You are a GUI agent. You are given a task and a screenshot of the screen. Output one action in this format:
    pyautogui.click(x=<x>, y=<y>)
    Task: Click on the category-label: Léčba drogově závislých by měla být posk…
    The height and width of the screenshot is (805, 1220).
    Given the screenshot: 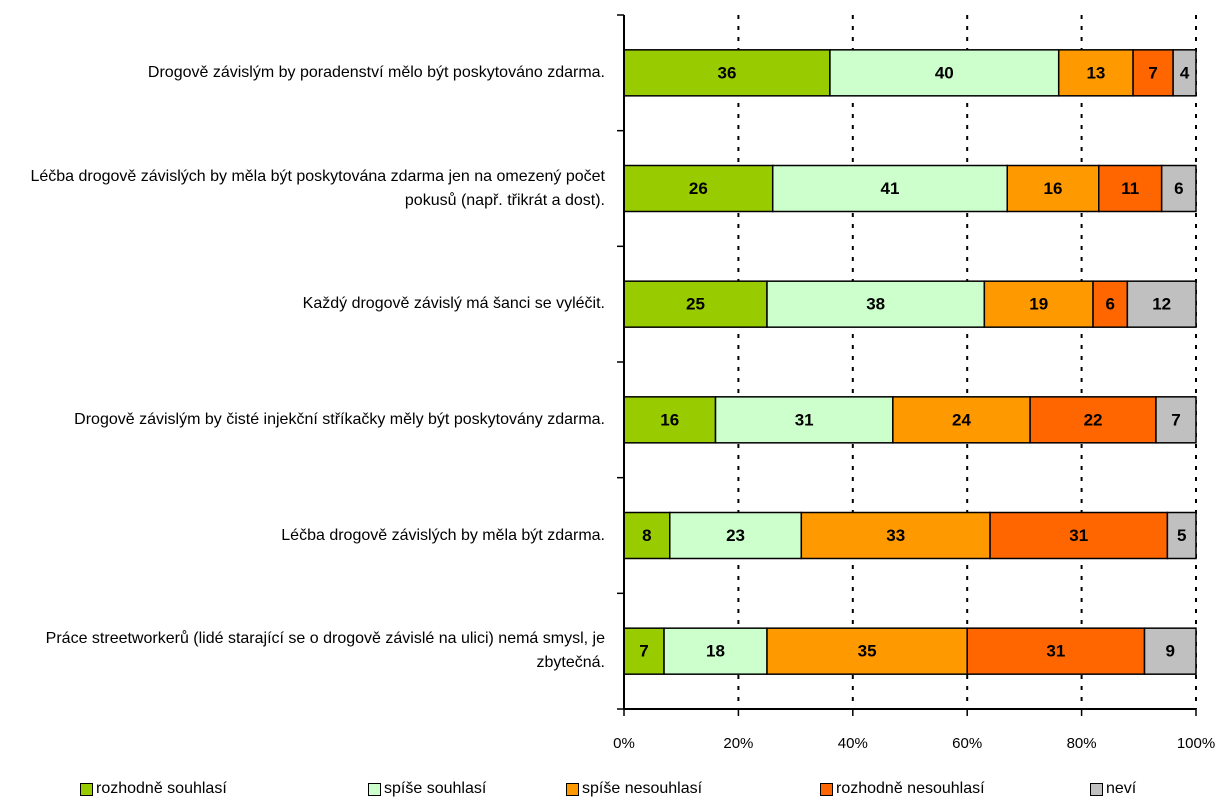 What is the action you would take?
    pyautogui.click(x=317, y=188)
    